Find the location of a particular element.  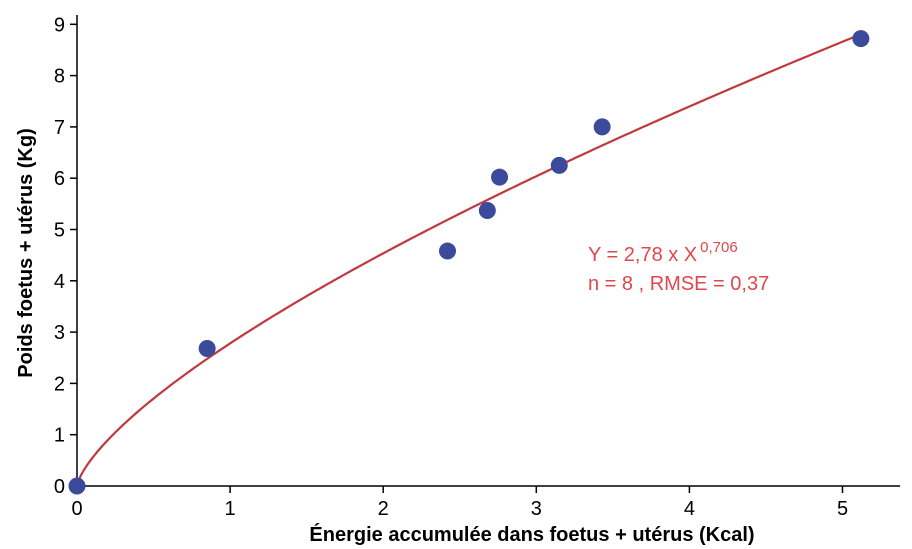

y-tick-label: 2 is located at coordinates (59, 384).